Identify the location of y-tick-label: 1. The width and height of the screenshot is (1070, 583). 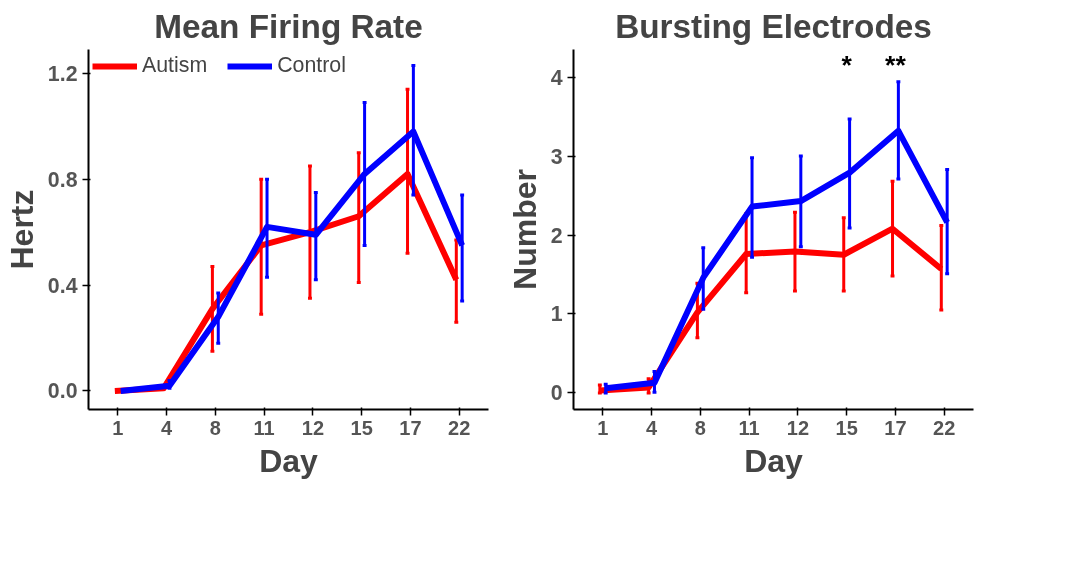
(556, 314).